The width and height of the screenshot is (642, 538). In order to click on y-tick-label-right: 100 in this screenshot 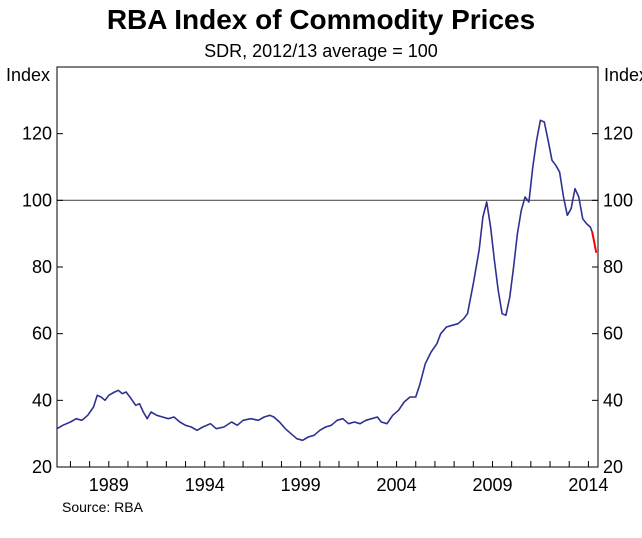, I will do `click(618, 200)`.